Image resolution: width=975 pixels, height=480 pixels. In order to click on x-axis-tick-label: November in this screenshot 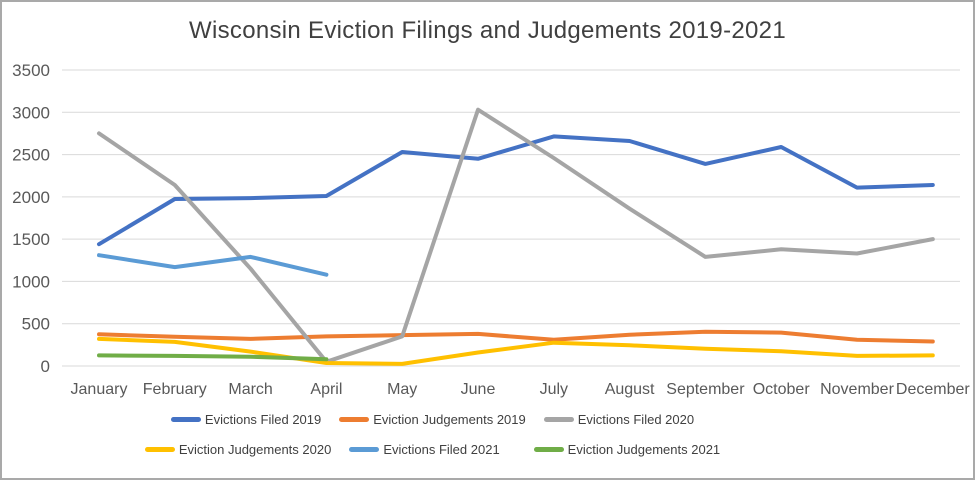, I will do `click(857, 389)`.